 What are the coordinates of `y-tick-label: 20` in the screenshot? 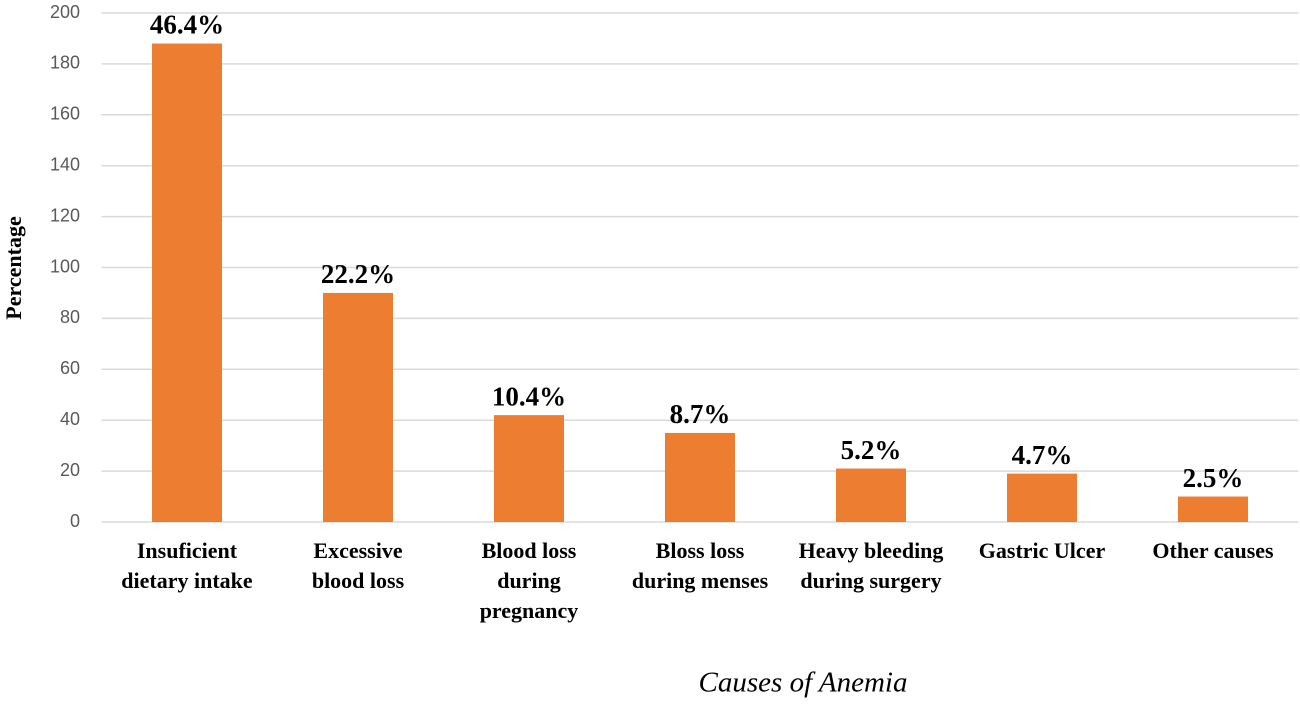 It's located at (70, 470).